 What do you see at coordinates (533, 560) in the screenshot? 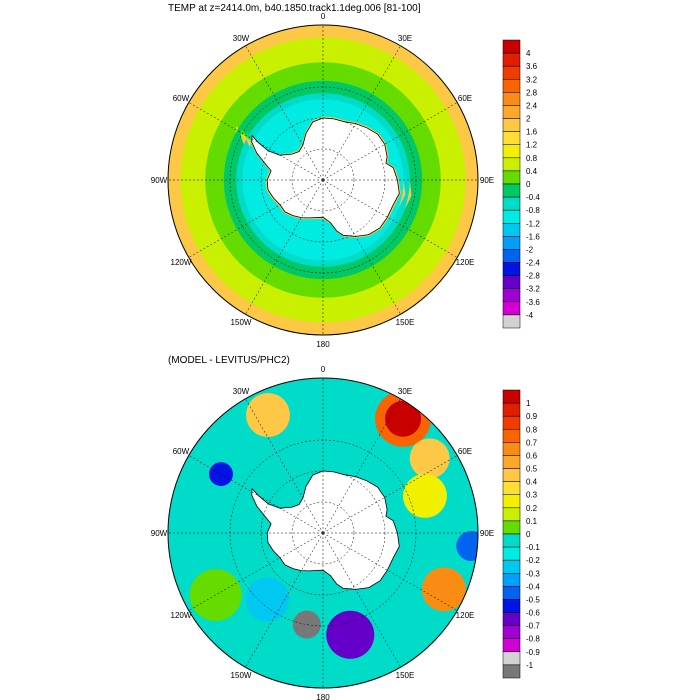
I see `colorbar-label: -0.2` at bounding box center [533, 560].